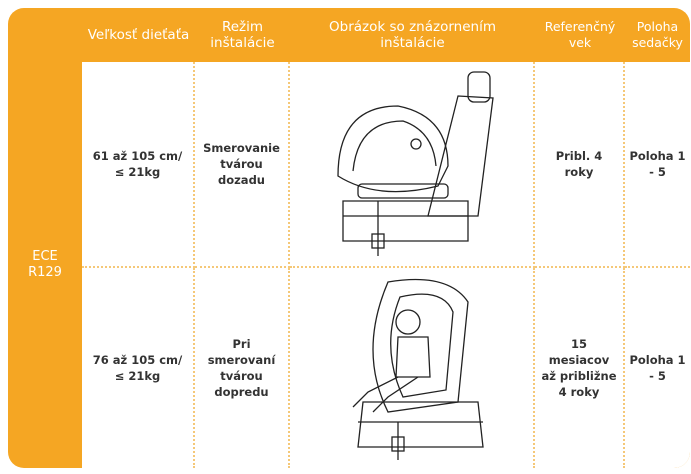 The image size is (691, 474). I want to click on cell: Smerovanie tvárou dozadu, so click(242, 165).